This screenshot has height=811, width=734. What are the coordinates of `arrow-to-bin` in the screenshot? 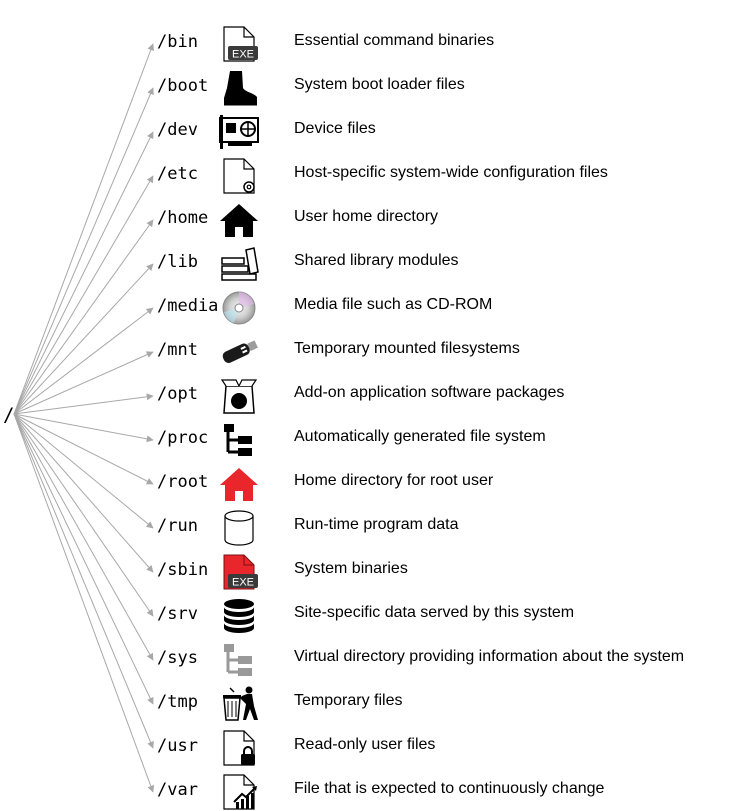 It's located at (84, 229).